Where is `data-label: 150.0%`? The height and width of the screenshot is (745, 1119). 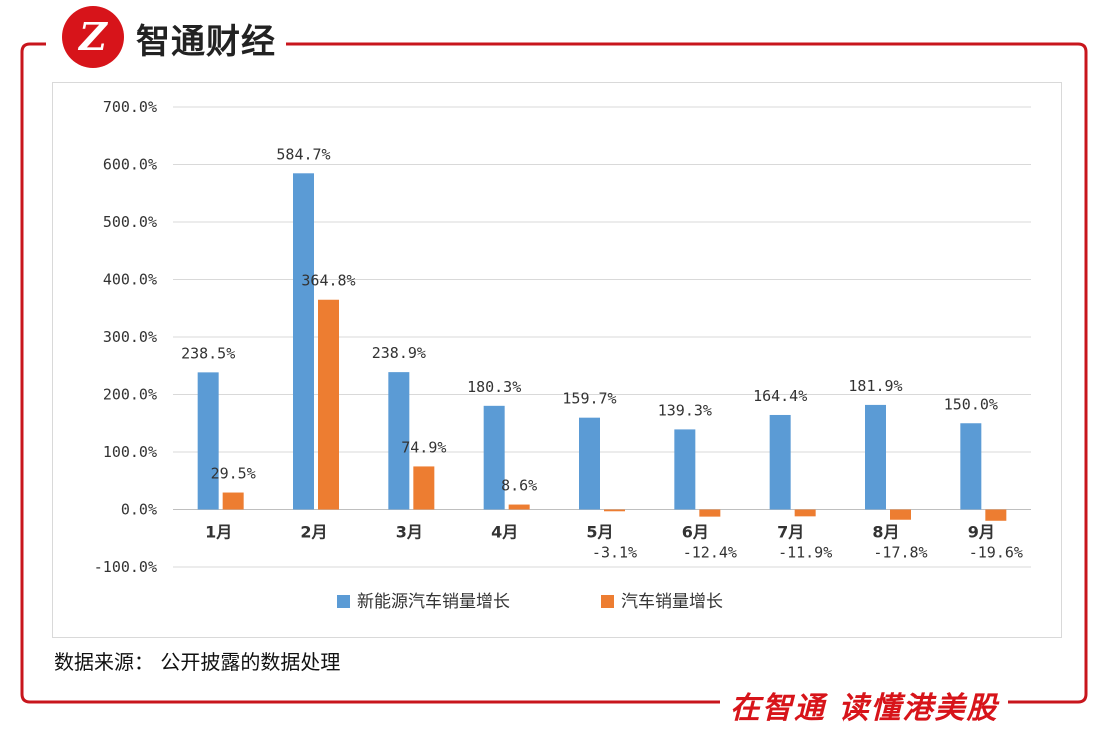
data-label: 150.0% is located at coordinates (971, 404).